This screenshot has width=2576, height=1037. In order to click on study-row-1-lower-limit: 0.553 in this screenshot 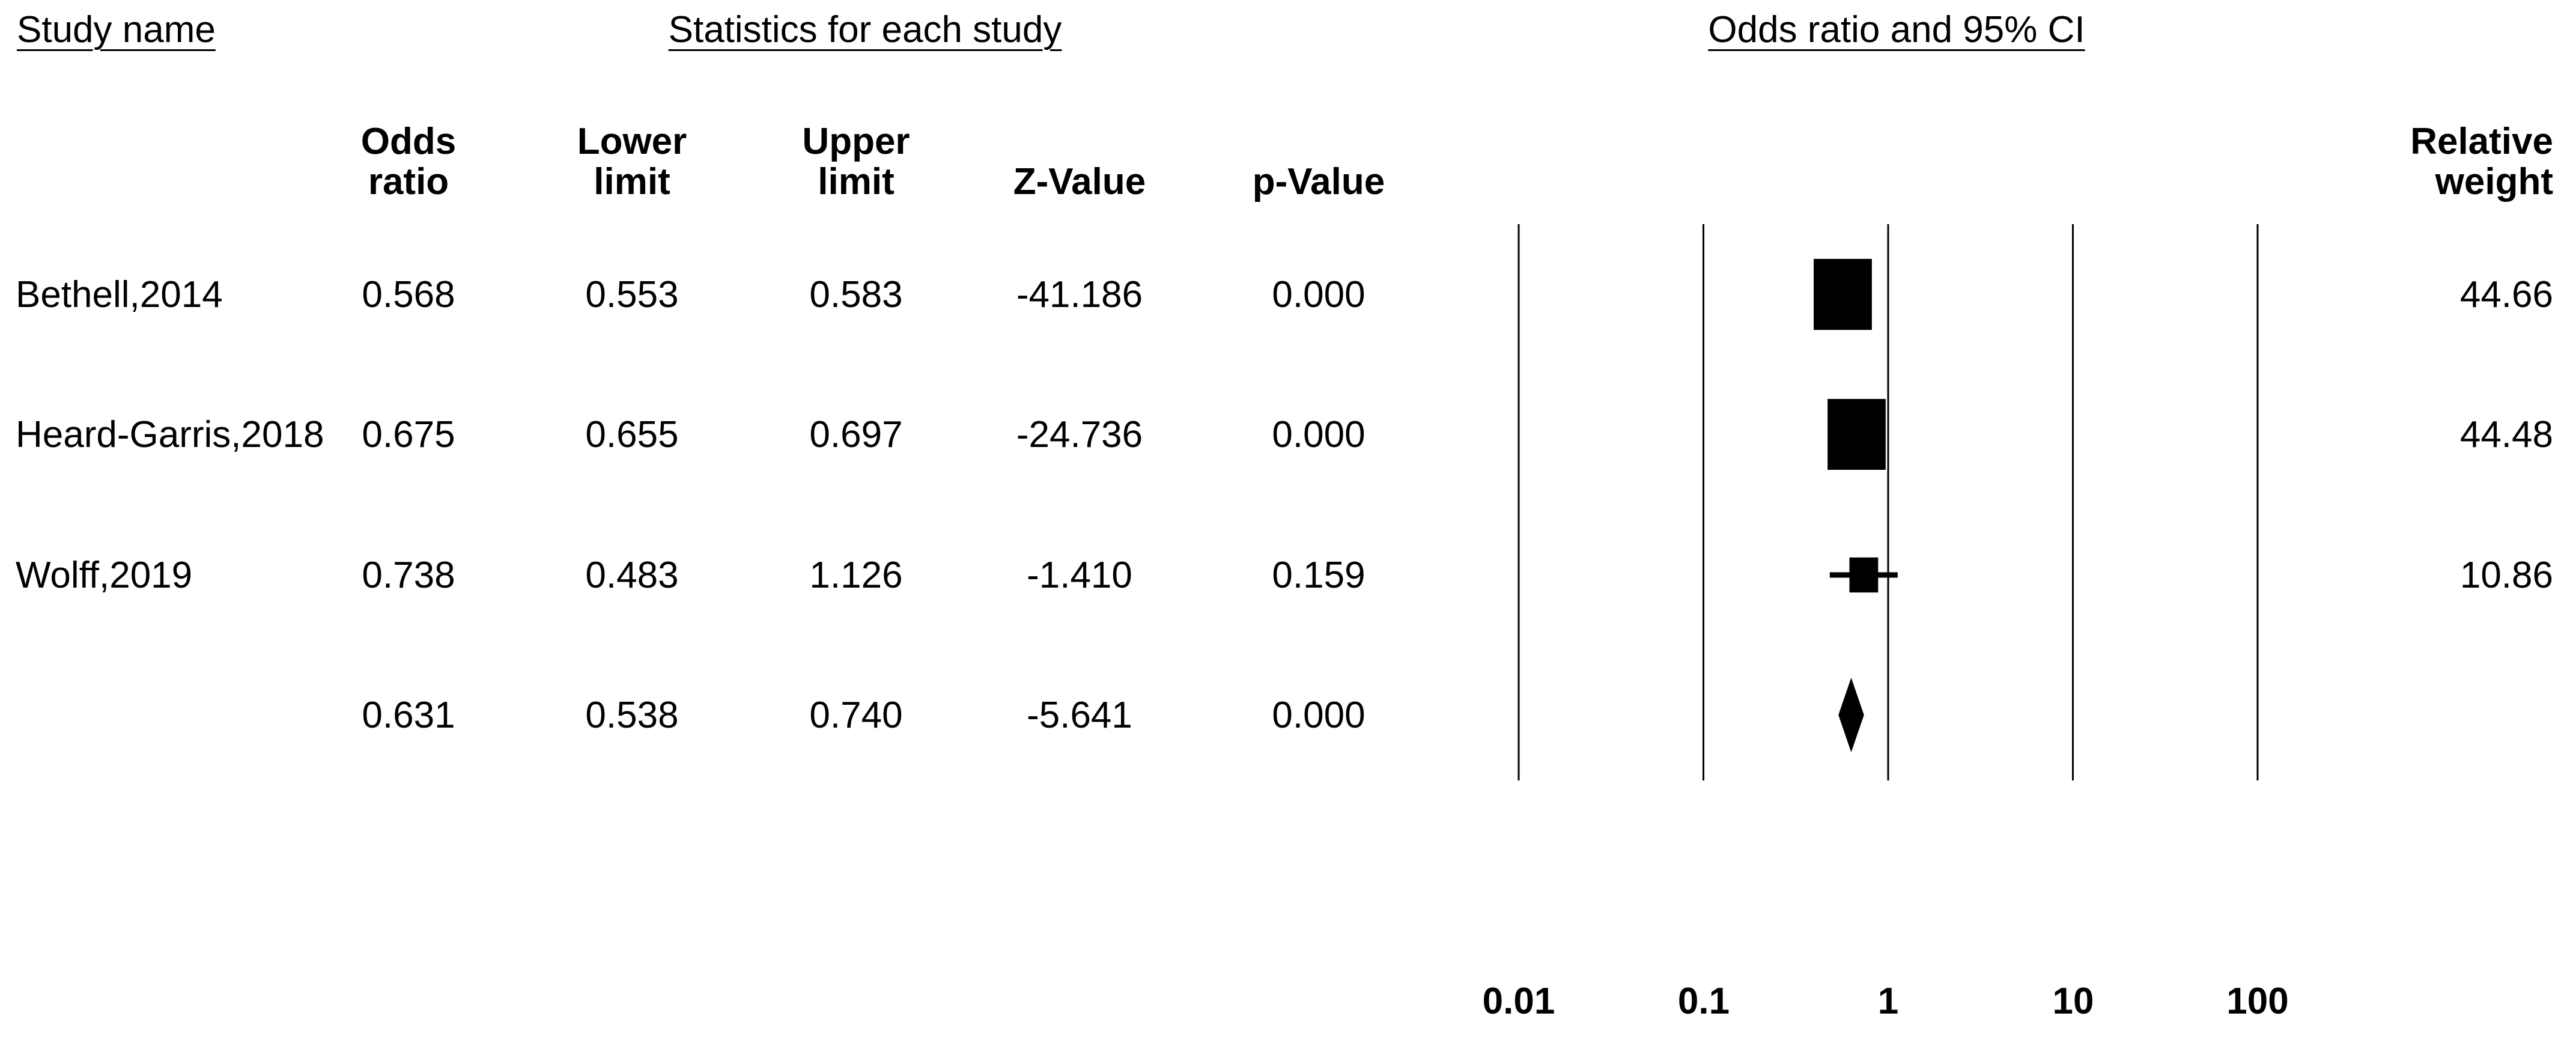, I will do `click(632, 294)`.